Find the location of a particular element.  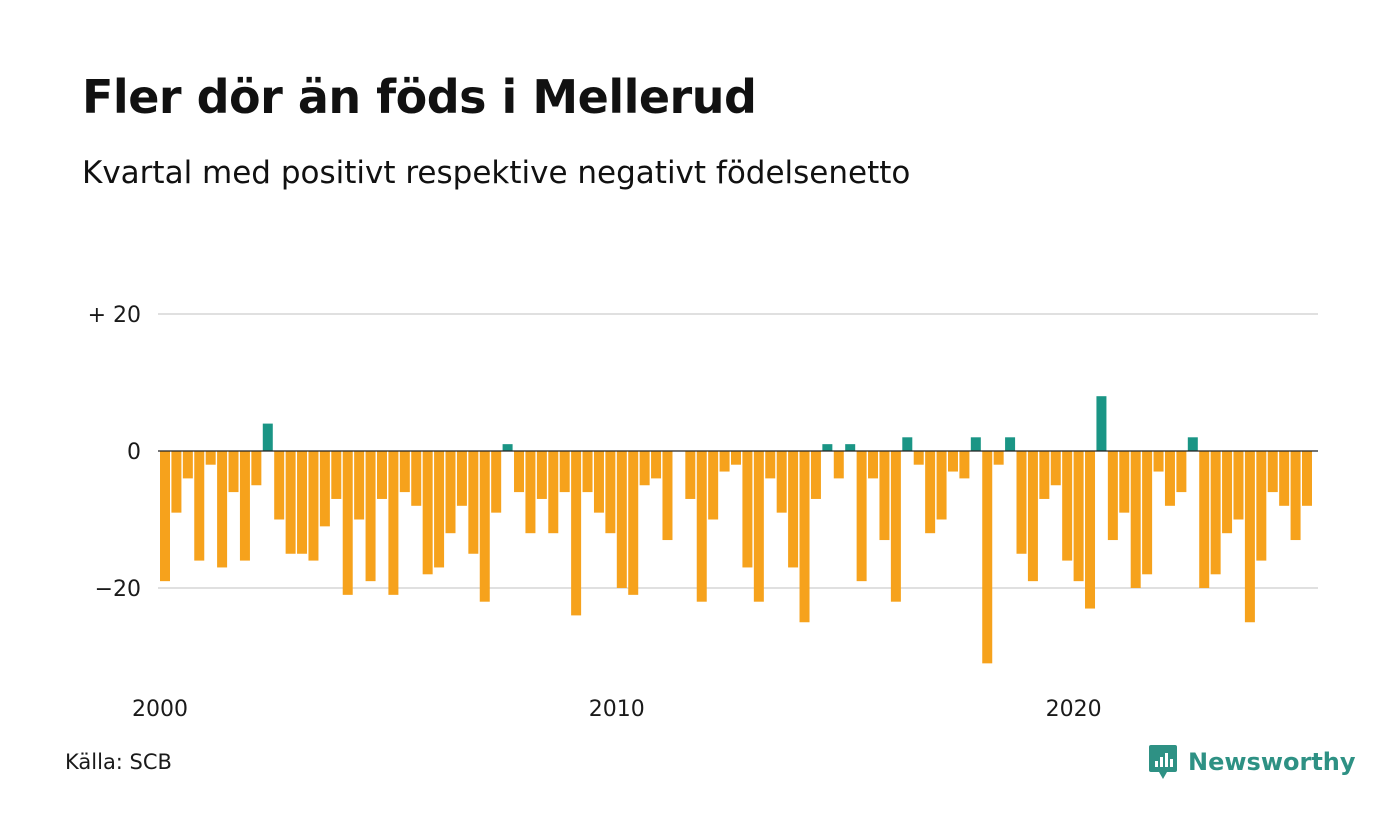

x-tick-label: 2000 is located at coordinates (160, 709).